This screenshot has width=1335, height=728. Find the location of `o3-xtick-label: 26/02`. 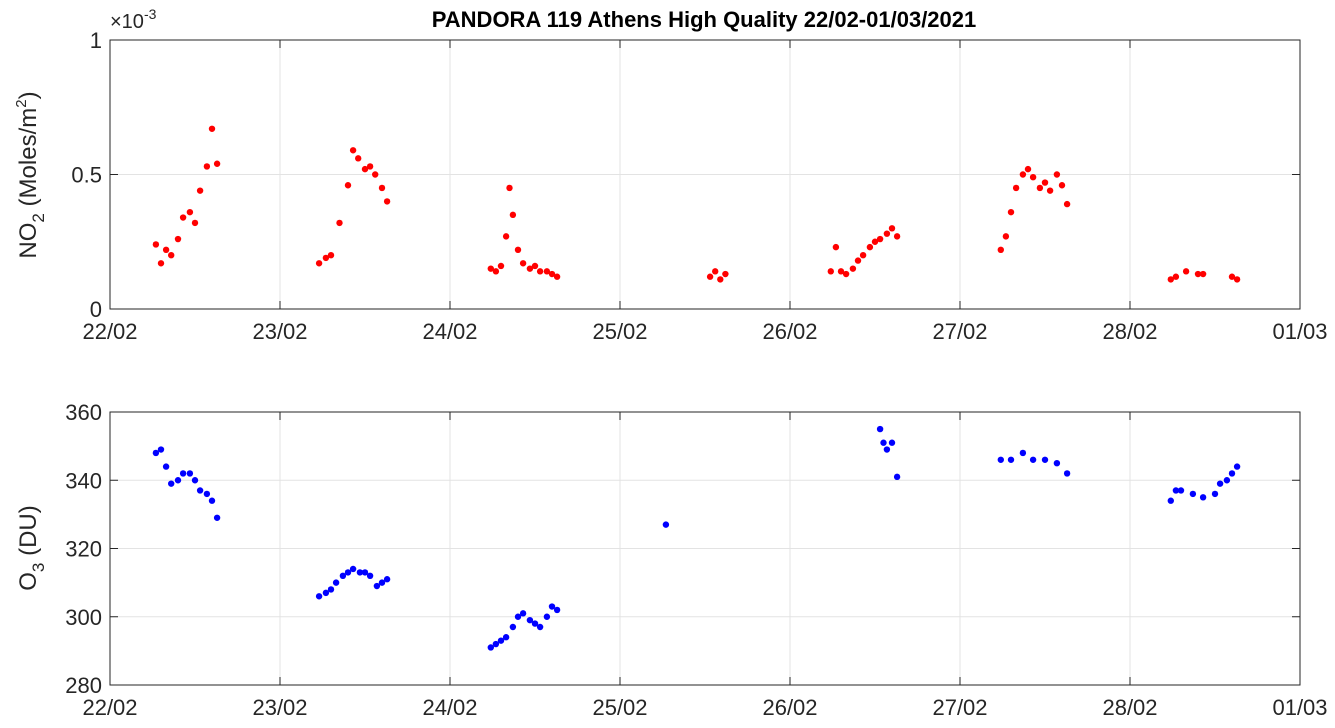

o3-xtick-label: 26/02 is located at coordinates (789, 707).